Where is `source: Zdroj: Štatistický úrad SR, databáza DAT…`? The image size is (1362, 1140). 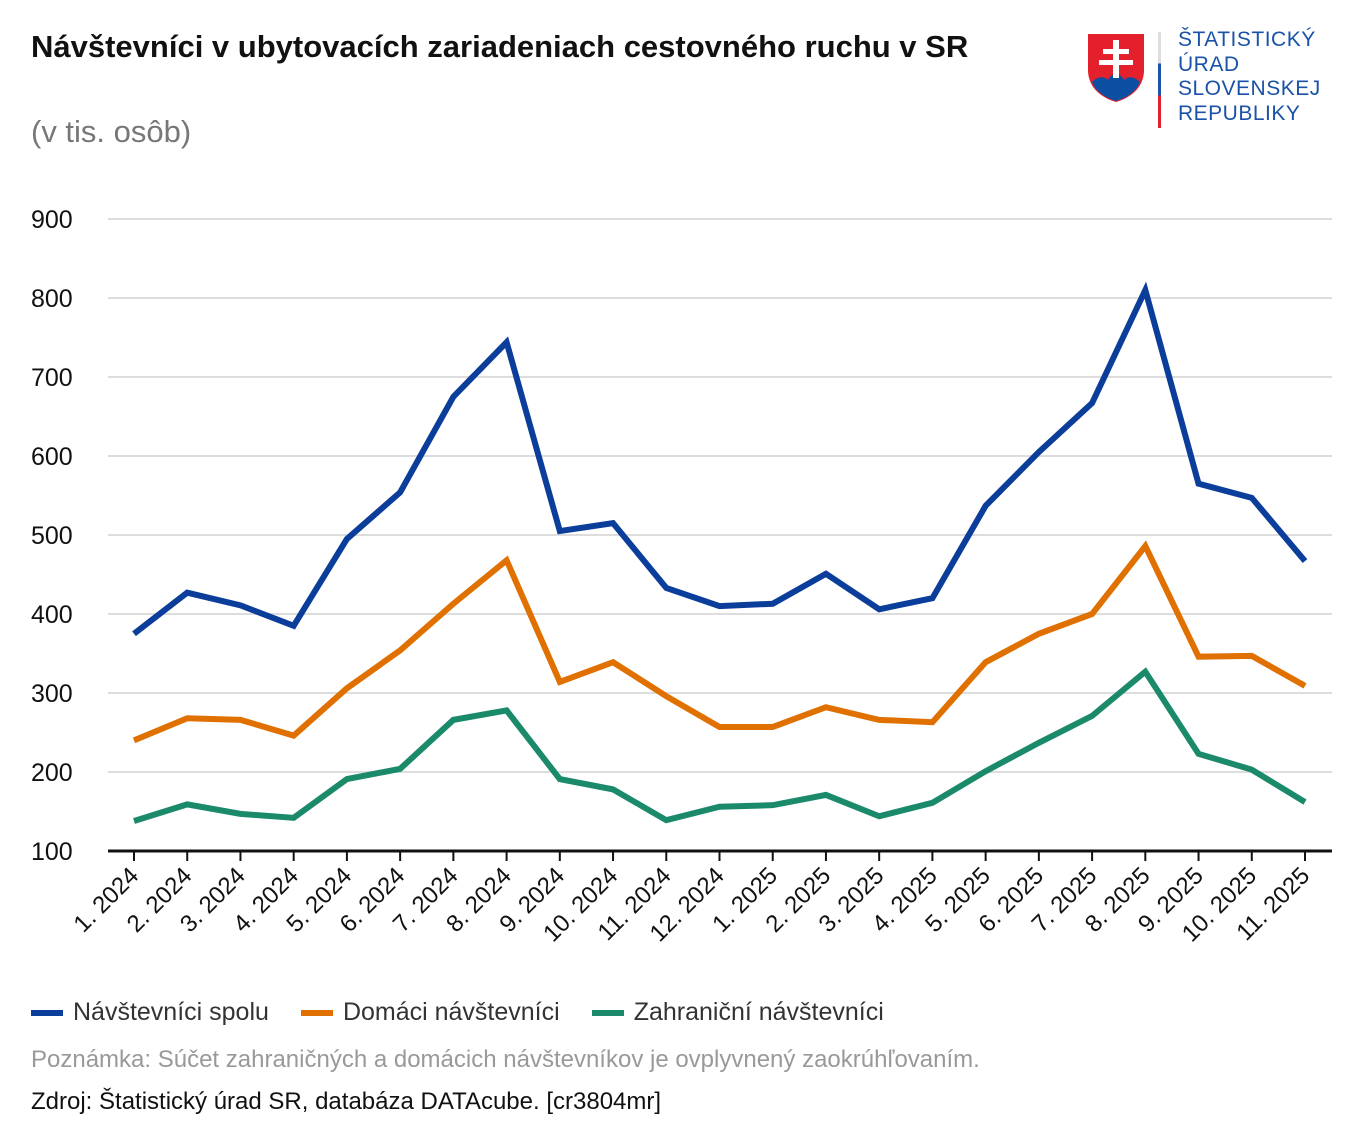
source: Zdroj: Štatistický úrad SR, databáza DAT… is located at coordinates (346, 1101).